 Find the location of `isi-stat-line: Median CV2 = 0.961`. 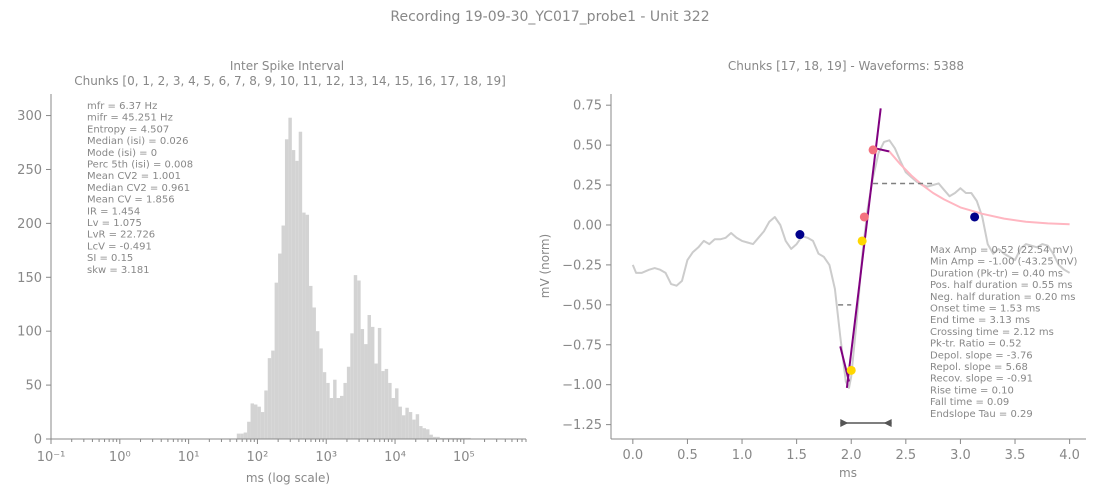

isi-stat-line: Median CV2 = 0.961 is located at coordinates (138, 188).